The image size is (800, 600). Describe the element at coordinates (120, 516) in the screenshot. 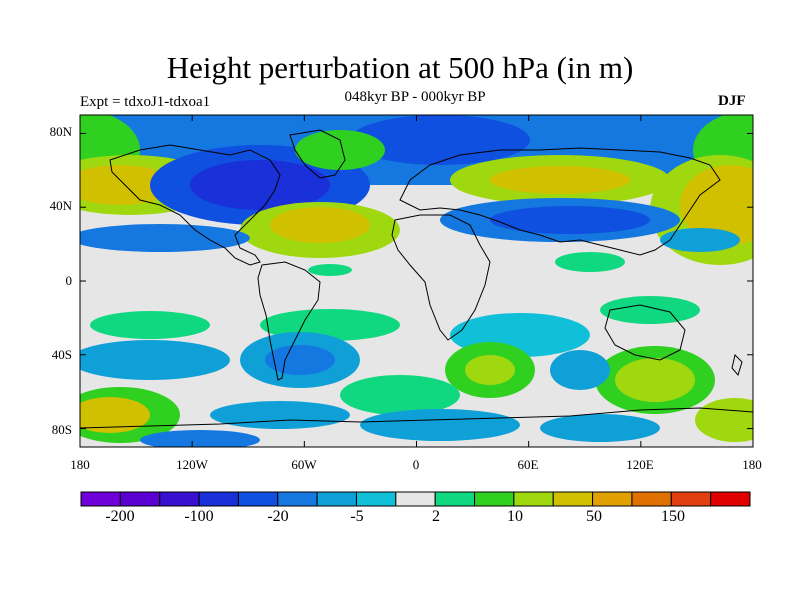

I see `colorbar-label: -200` at that location.